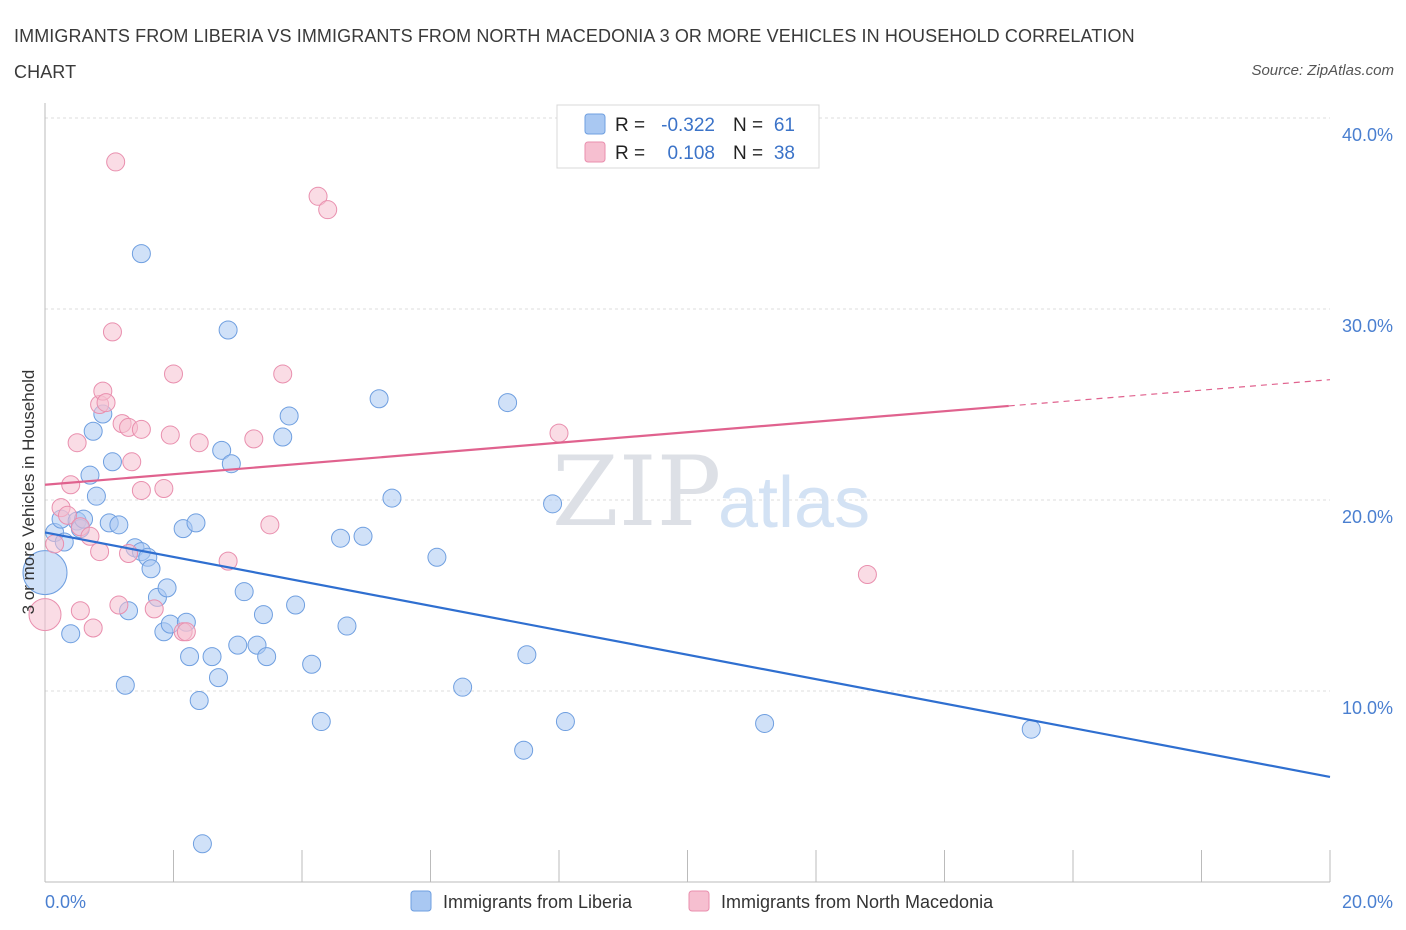 This screenshot has height=930, width=1406. I want to click on watermark-zip: ZIP, so click(636, 492).